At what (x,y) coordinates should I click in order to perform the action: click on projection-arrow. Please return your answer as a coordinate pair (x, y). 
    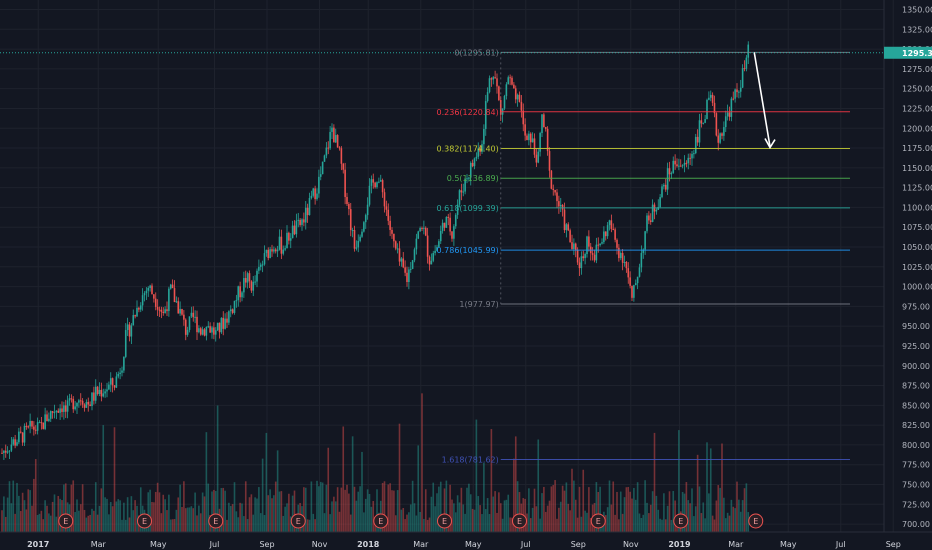
    Looking at the image, I should click on (764, 101).